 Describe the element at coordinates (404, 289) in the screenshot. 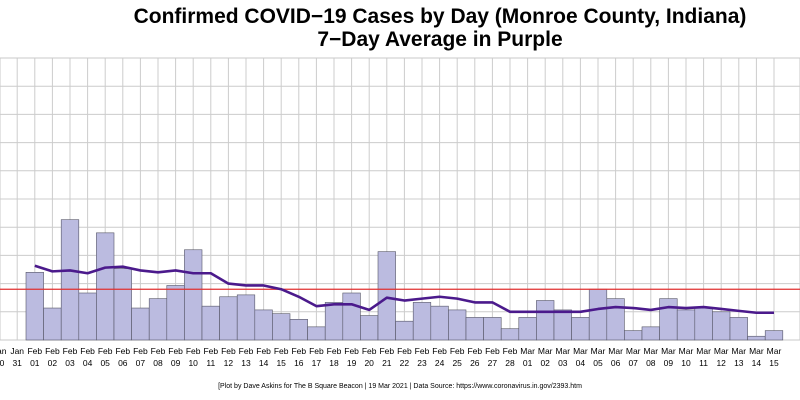

I see `average-line-group` at that location.